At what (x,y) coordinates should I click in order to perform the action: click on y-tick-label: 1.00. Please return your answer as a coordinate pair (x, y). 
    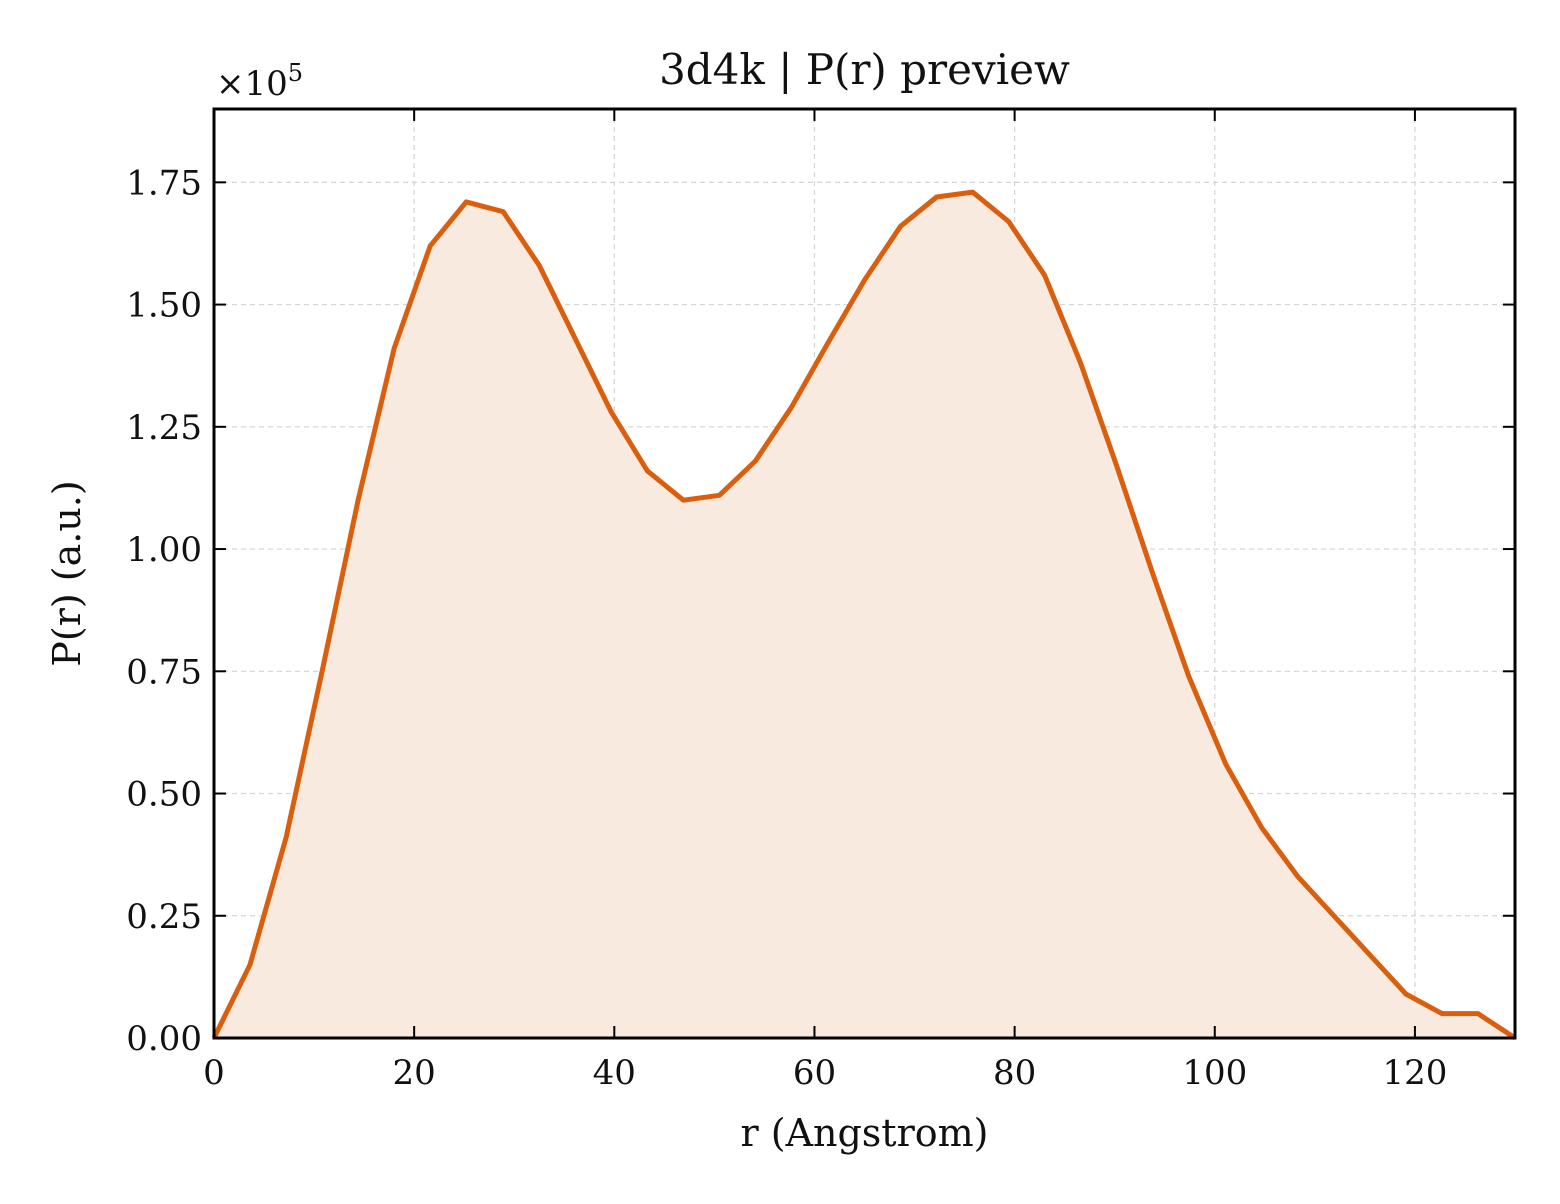
    Looking at the image, I should click on (164, 550).